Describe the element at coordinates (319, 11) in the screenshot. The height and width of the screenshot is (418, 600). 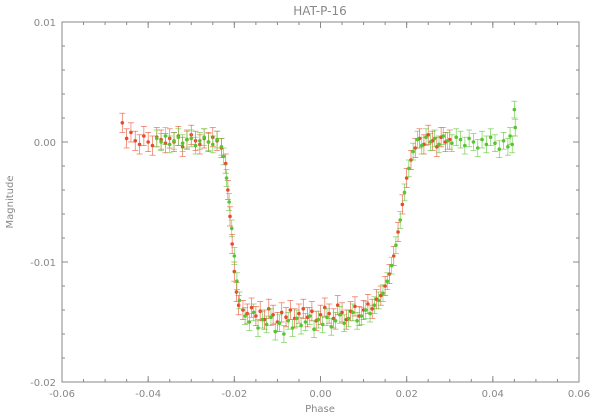
I see `chart-title: HAT-P-16` at that location.